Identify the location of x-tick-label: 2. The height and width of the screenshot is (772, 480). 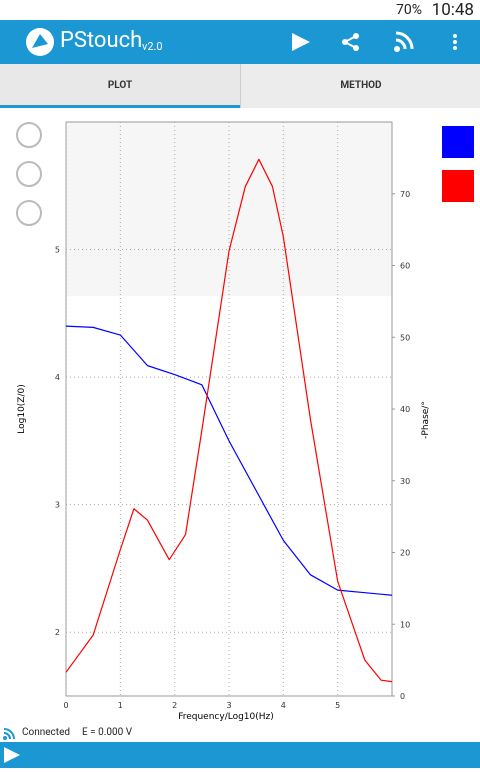
(174, 705).